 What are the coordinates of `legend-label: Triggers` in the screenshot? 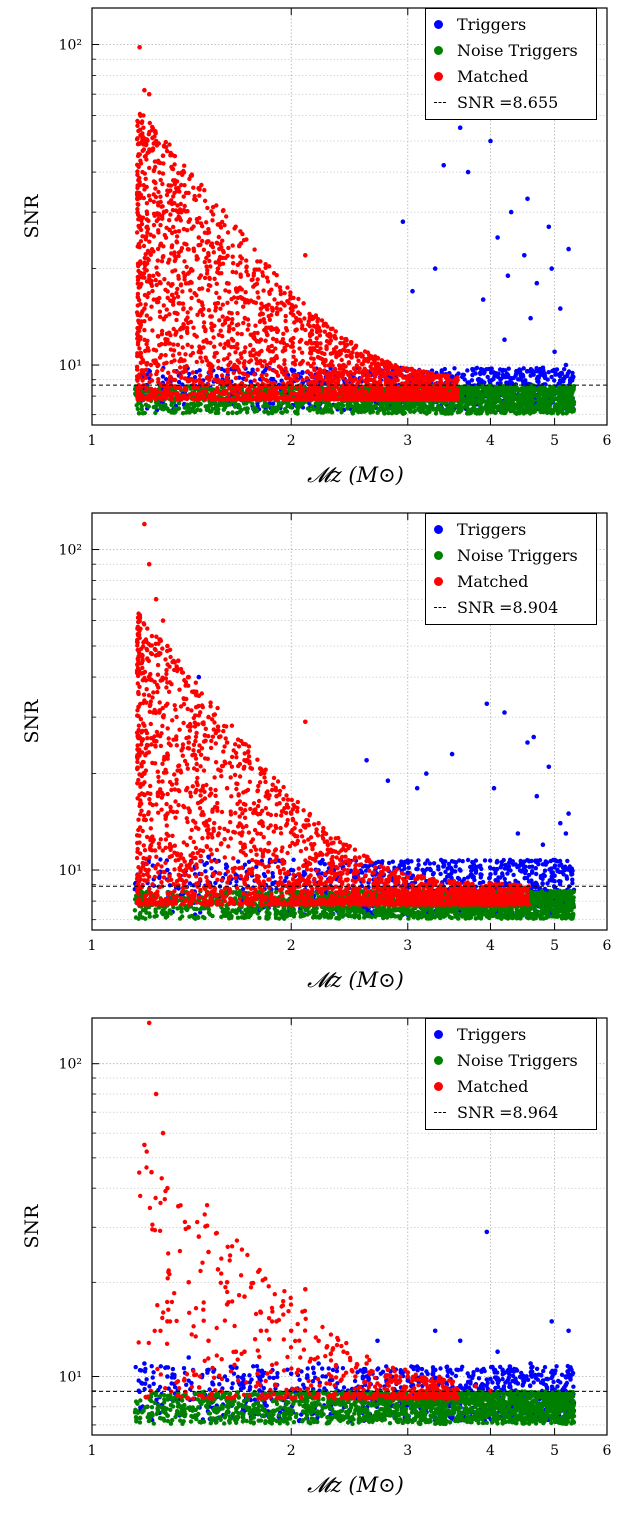 It's located at (492, 24).